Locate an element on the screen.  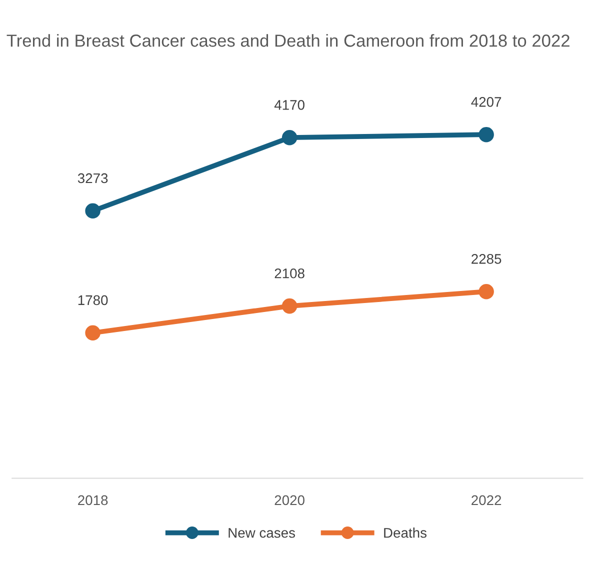
data-label: 2108 is located at coordinates (289, 273).